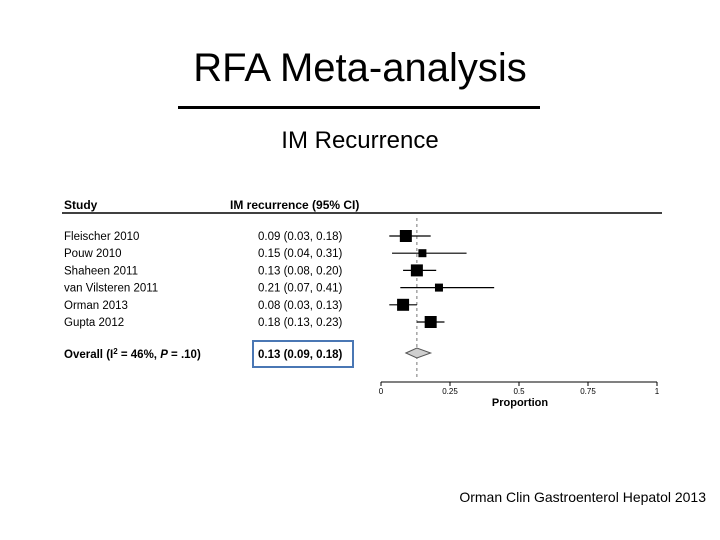 The height and width of the screenshot is (540, 720). I want to click on overall-highlight-box, so click(303, 354).